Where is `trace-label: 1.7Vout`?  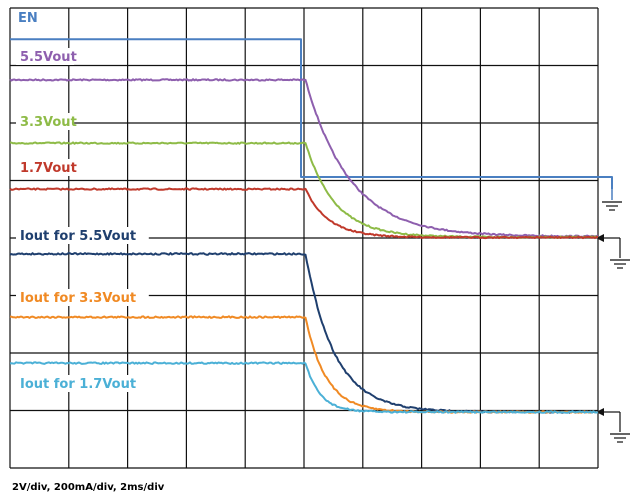 trace-label: 1.7Vout is located at coordinates (48, 168).